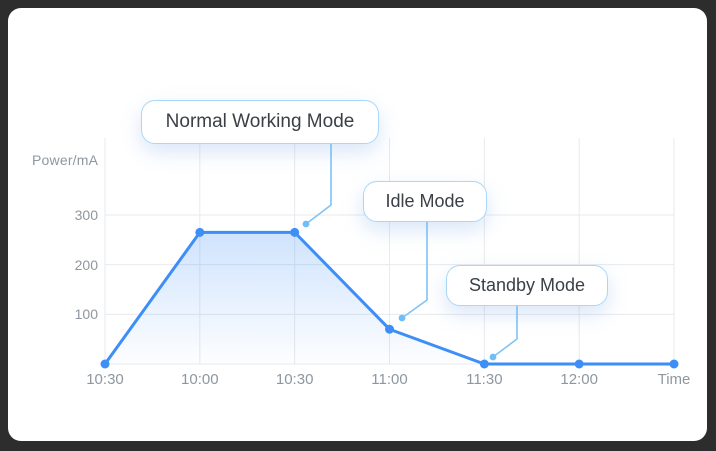 This screenshot has width=716, height=451. I want to click on y-axis-title: Power/mA, so click(65, 160).